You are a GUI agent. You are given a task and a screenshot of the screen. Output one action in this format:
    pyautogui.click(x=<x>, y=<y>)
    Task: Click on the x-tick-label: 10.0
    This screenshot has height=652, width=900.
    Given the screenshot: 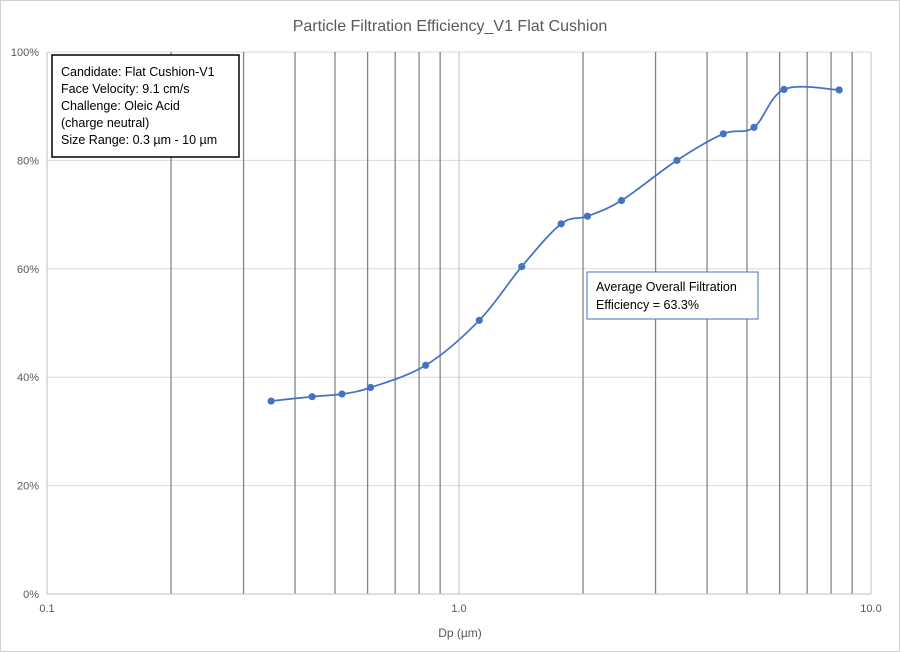 What is the action you would take?
    pyautogui.click(x=870, y=609)
    